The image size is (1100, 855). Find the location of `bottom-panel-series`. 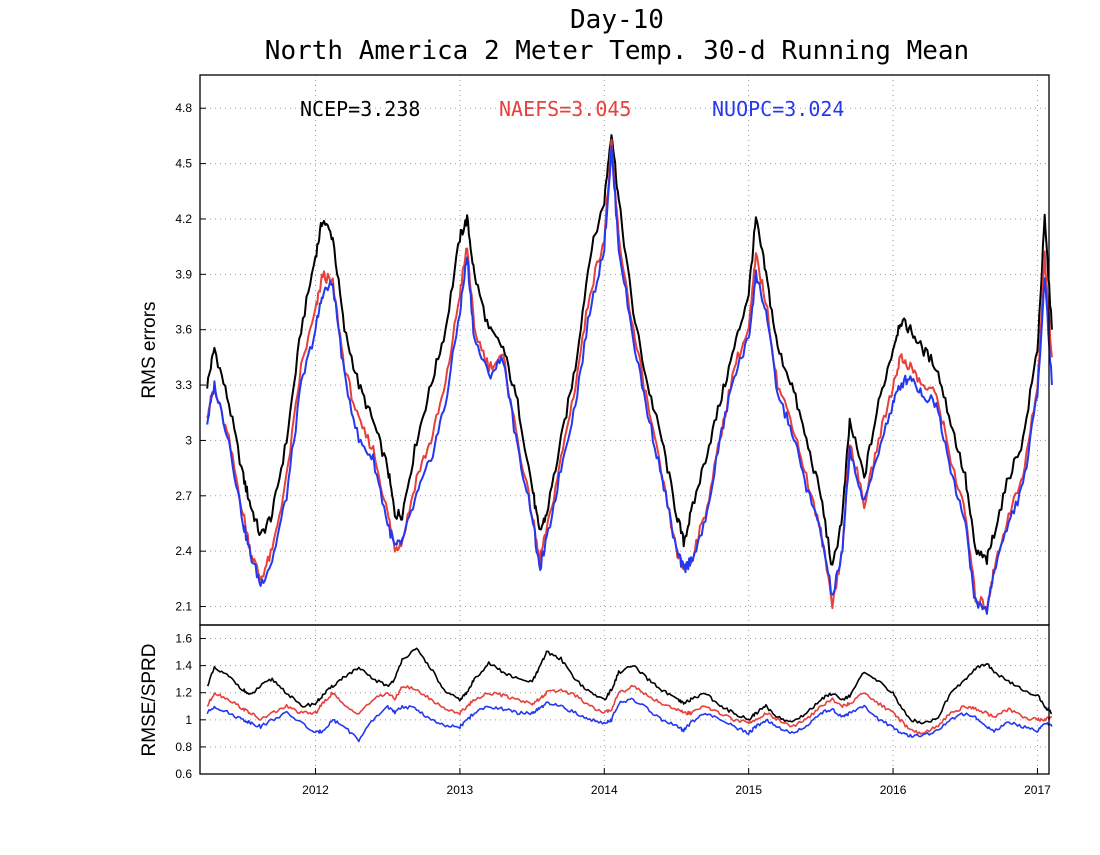

bottom-panel-series is located at coordinates (629, 695).